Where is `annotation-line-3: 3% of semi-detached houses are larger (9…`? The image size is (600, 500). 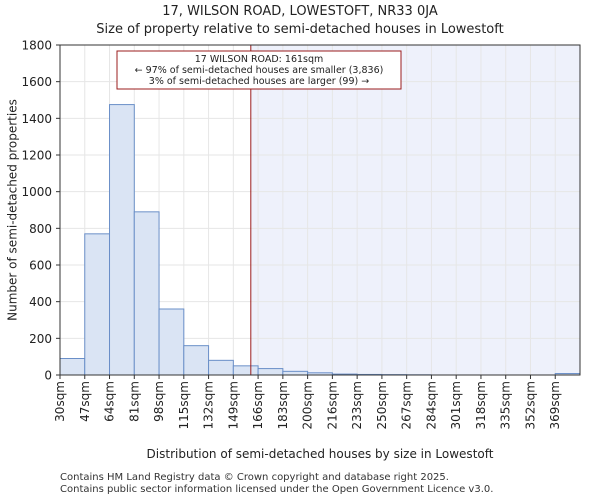
annotation-line-3: 3% of semi-detached houses are larger (9… is located at coordinates (259, 81).